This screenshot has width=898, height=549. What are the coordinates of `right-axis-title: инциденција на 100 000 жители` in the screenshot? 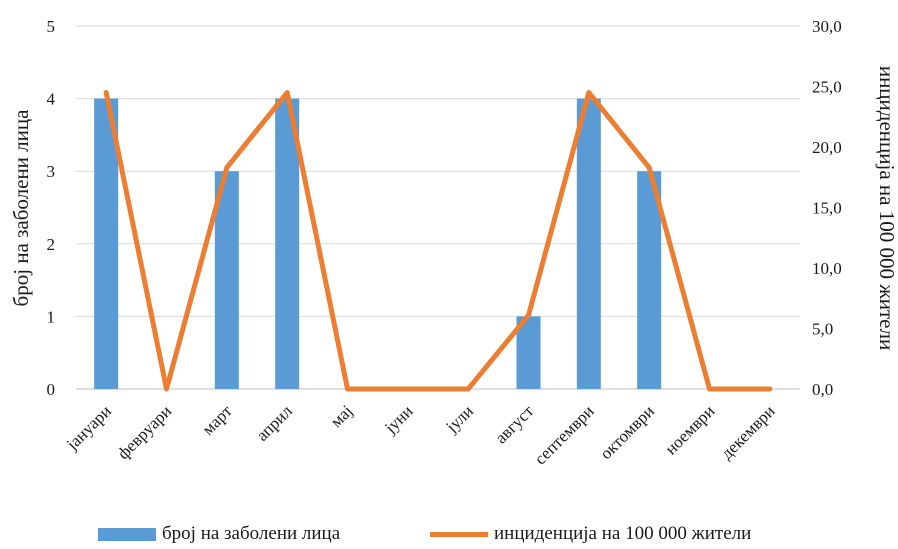 It's located at (886, 208).